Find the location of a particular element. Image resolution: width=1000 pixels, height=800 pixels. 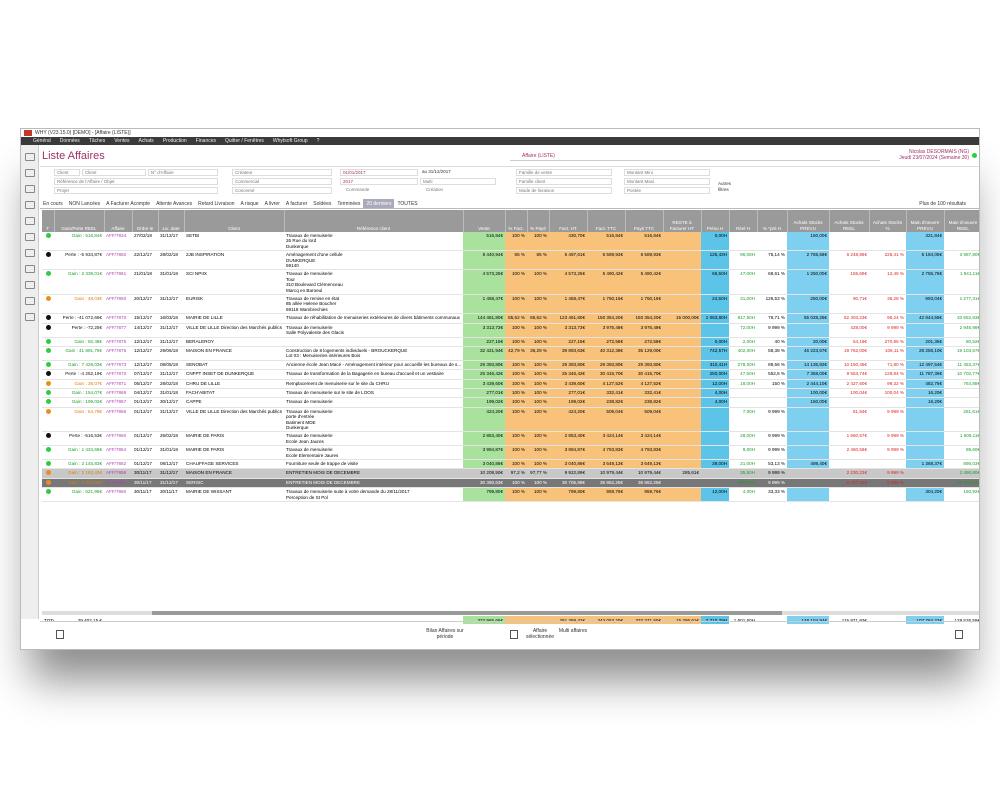

tab: Retard Livraison is located at coordinates (216, 204).